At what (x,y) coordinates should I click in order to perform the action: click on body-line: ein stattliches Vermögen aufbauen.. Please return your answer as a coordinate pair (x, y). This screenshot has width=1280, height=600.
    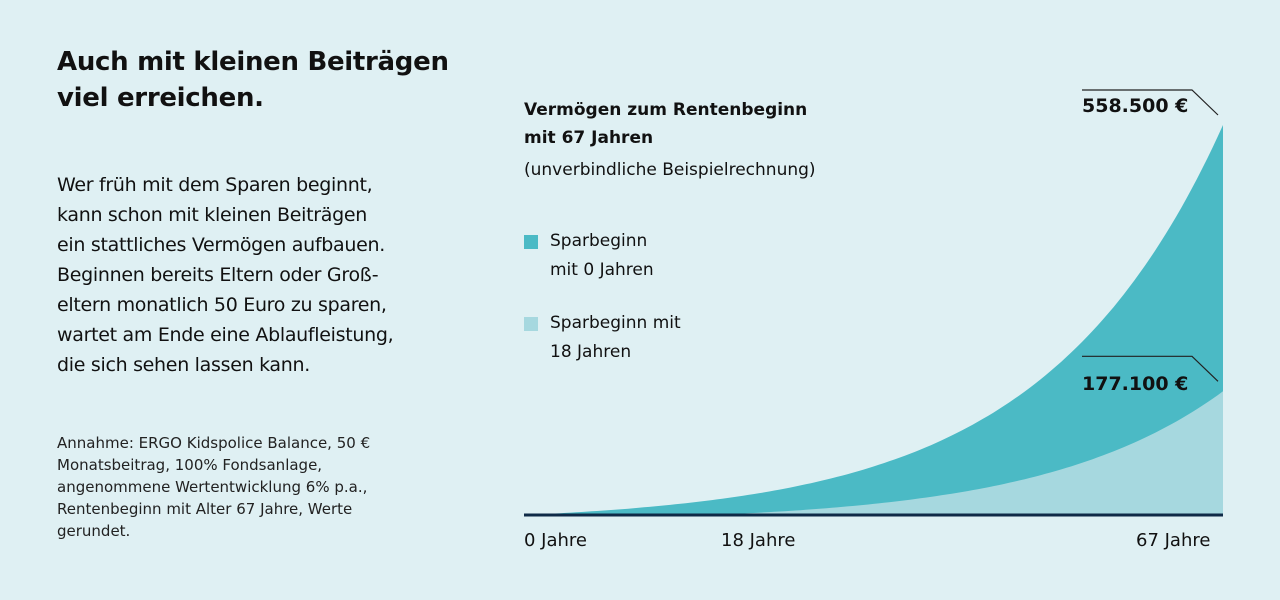
    Looking at the image, I should click on (221, 245).